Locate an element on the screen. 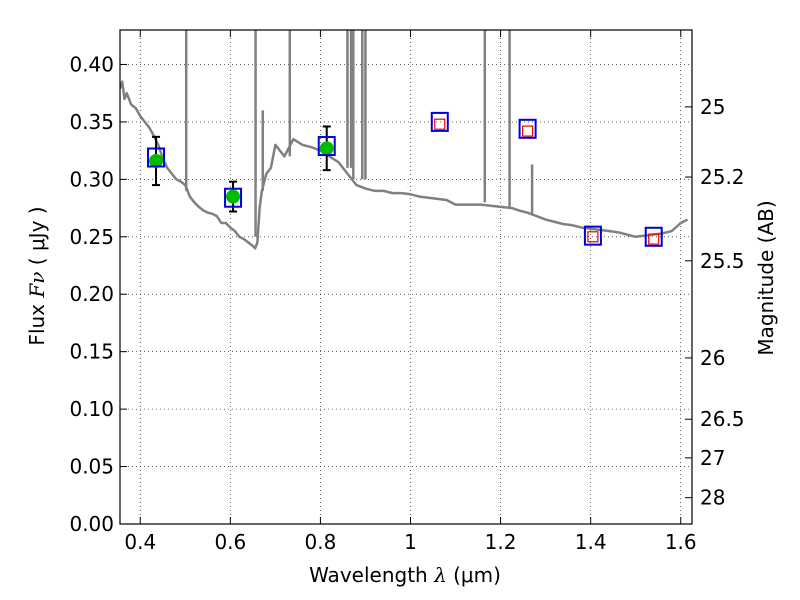 This screenshot has width=800, height=600. y-tick-label: 0.00 is located at coordinates (91, 524).